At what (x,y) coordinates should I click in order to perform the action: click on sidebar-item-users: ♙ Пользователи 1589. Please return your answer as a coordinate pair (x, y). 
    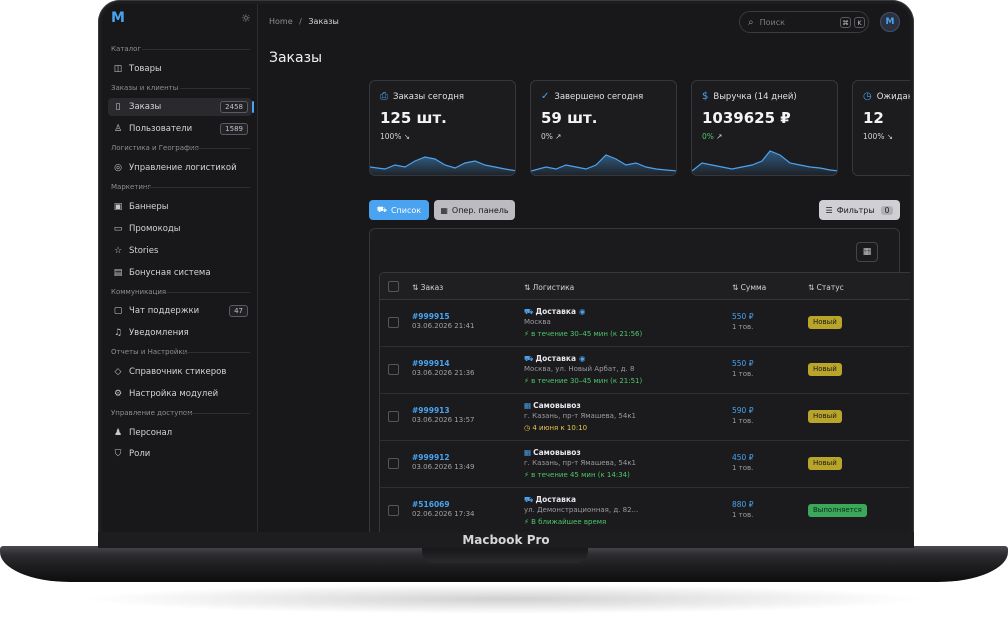
    Looking at the image, I should click on (180, 129).